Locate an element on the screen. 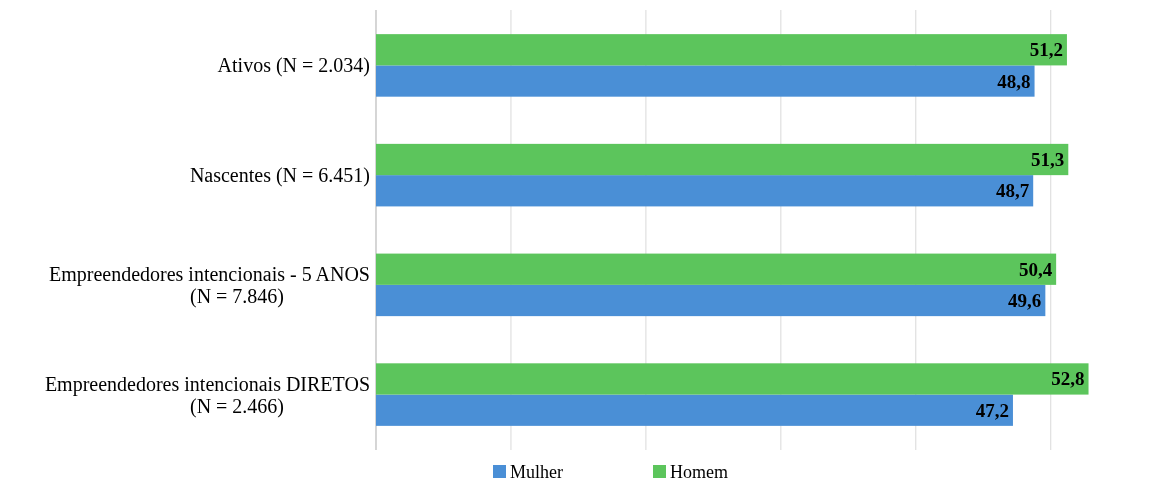 This screenshot has width=1171, height=482. data-label: 47,2 is located at coordinates (992, 410).